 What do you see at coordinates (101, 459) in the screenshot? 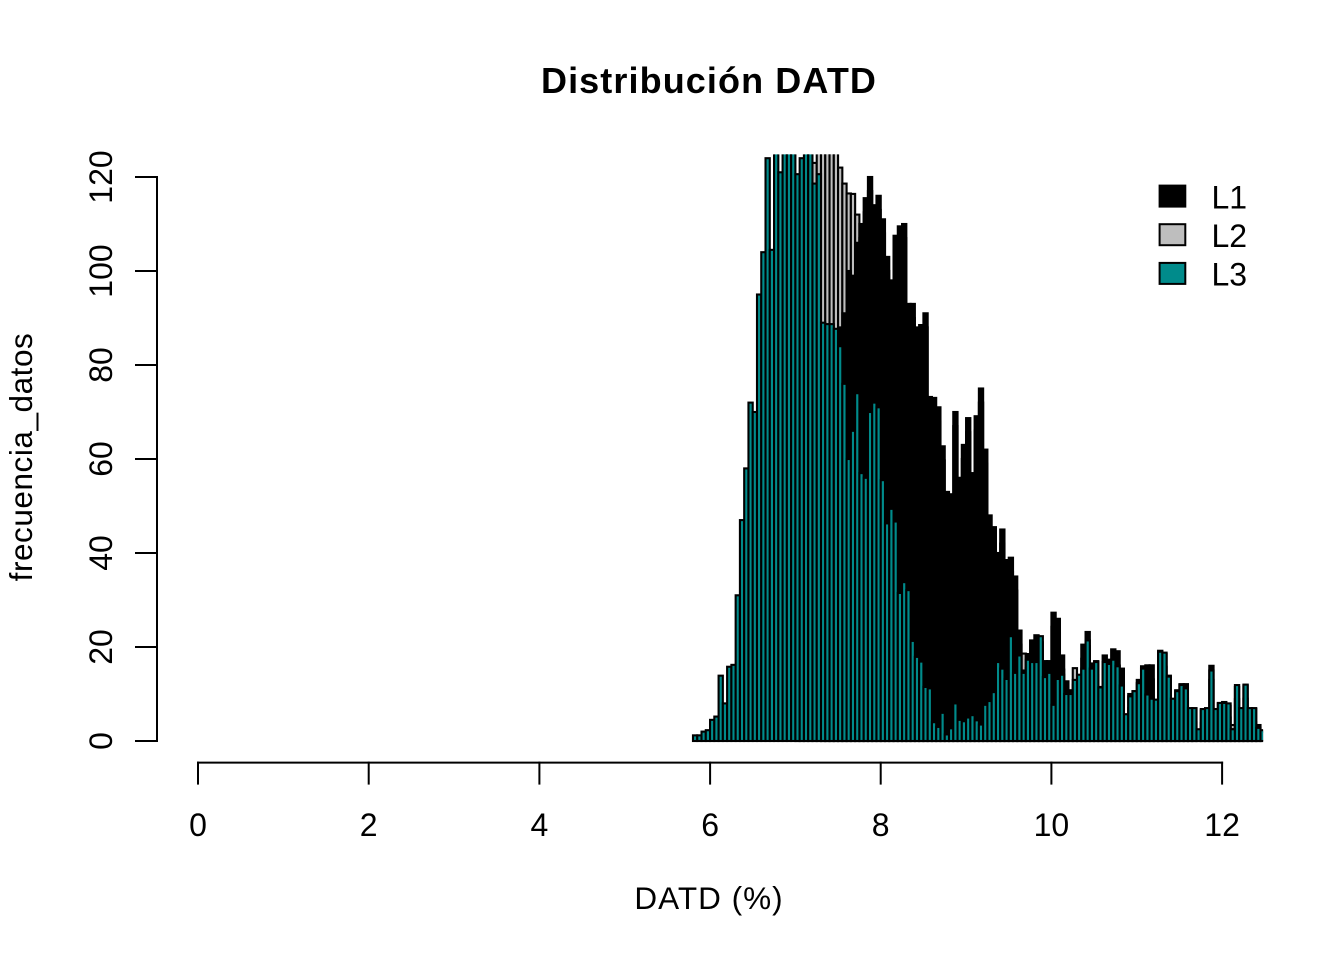
I see `svg-text: 60` at bounding box center [101, 459].